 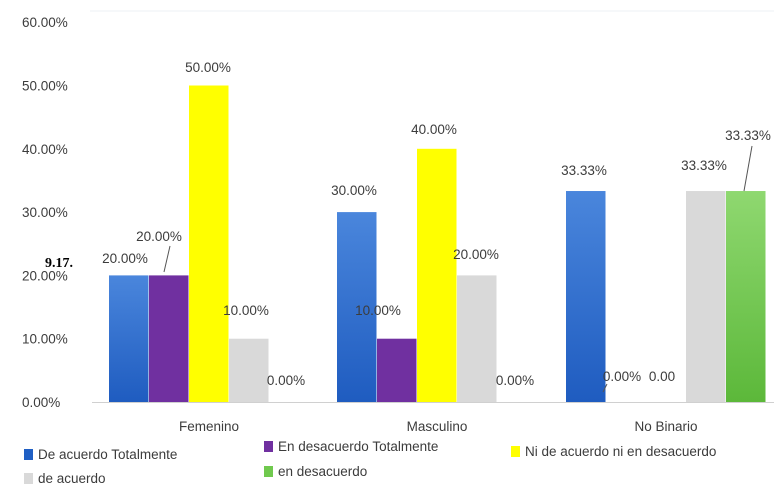 I want to click on x-tick-label: Masculino, so click(x=437, y=426).